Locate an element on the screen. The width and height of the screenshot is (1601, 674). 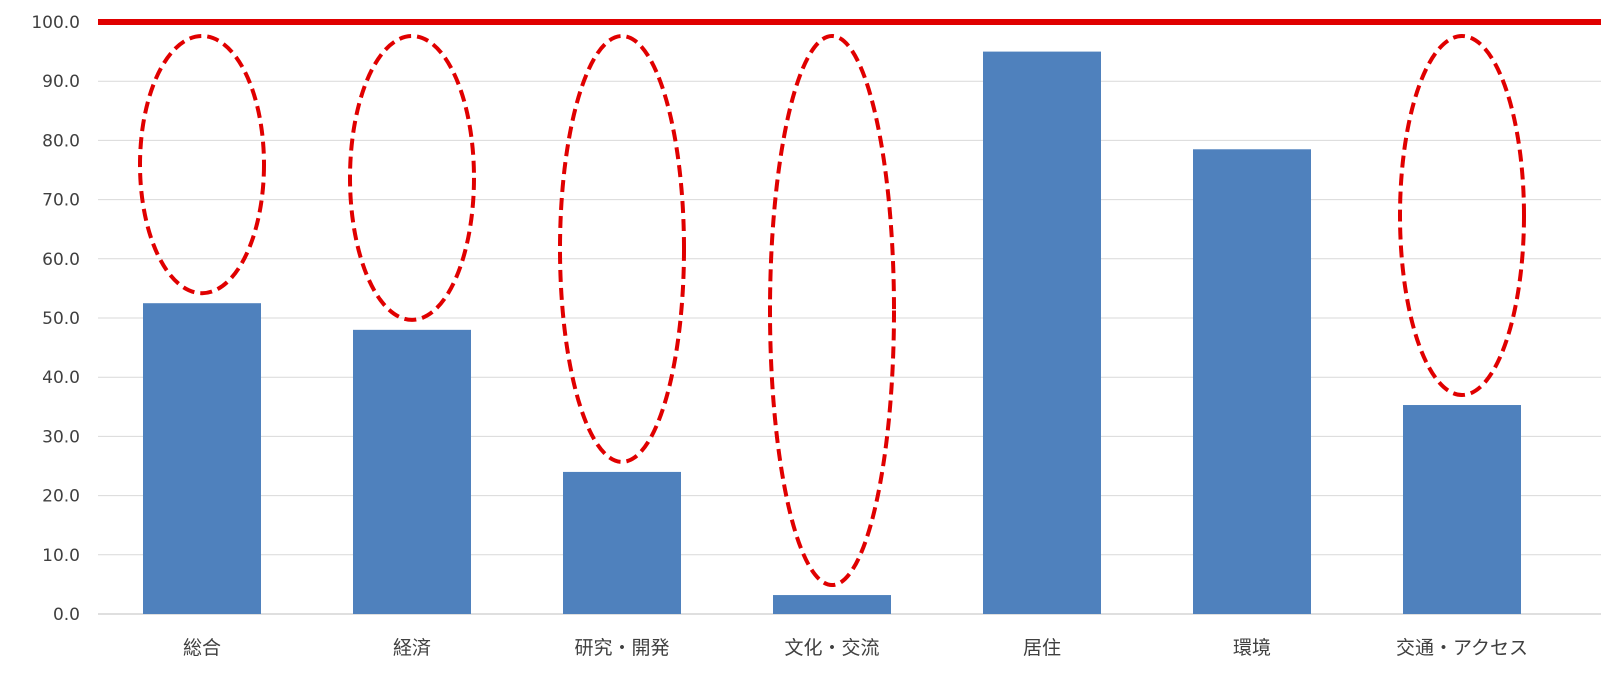
y-tick-label: 60.0 is located at coordinates (61, 260).